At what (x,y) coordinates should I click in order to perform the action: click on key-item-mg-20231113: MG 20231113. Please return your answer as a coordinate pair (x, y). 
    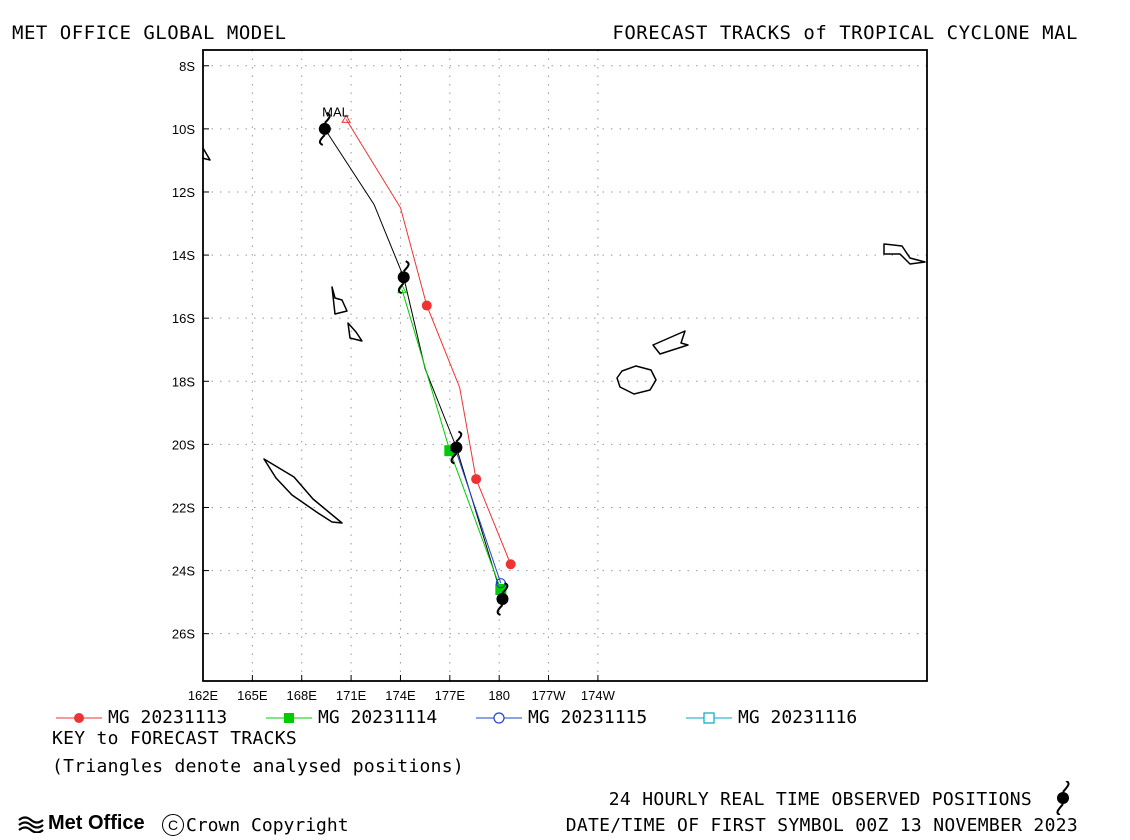
    Looking at the image, I should click on (141, 717).